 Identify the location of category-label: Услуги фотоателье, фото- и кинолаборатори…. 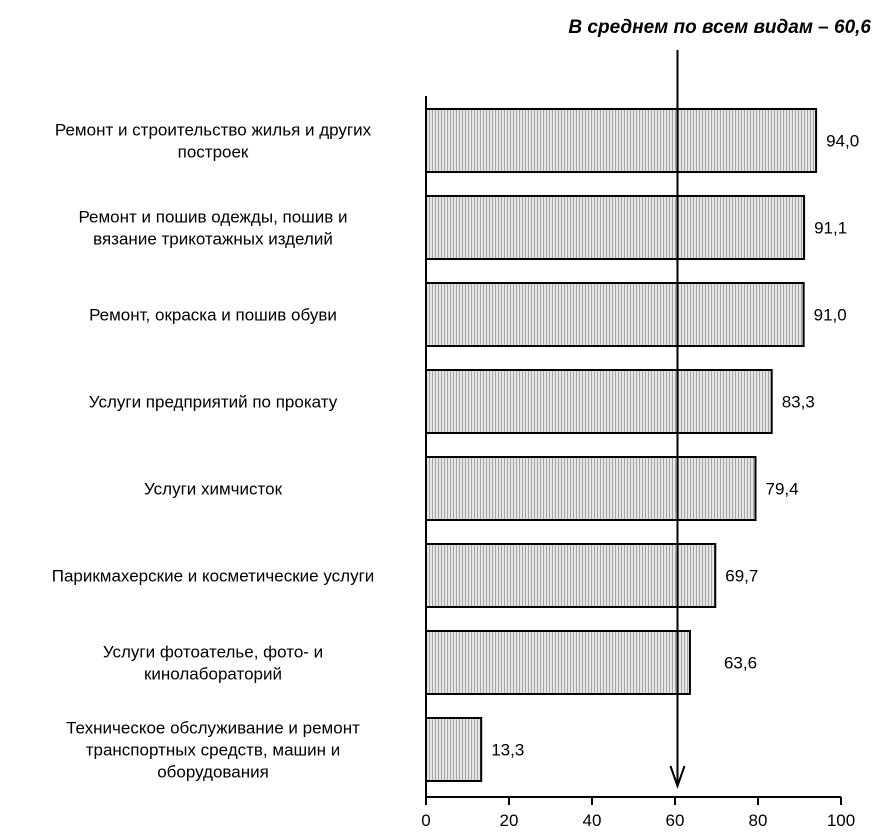
(213, 663).